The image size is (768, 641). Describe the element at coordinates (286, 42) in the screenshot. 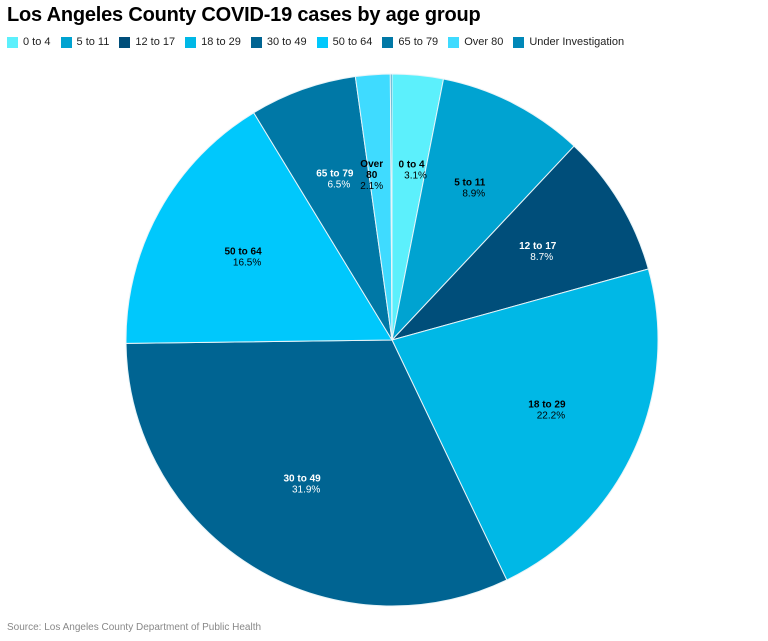

I see `legend-label: 30 to 49` at that location.